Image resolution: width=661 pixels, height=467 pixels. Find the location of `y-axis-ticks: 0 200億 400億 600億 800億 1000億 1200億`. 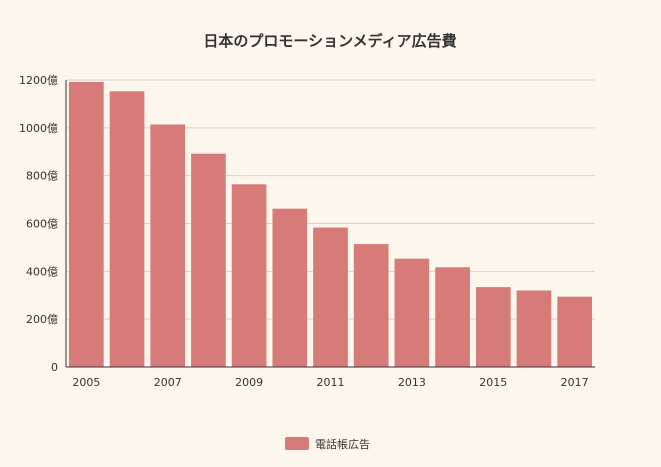

y-axis-ticks: 0 200億 400億 600億 800億 1000億 1200億 is located at coordinates (38, 224).